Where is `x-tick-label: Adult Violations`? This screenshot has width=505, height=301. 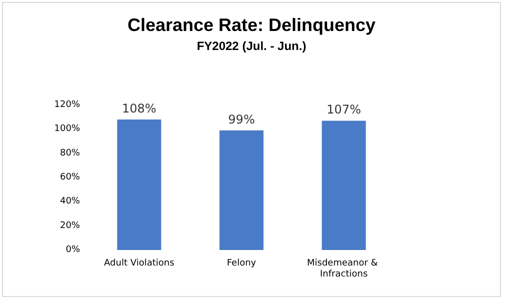 x-tick-label: Adult Violations is located at coordinates (139, 263).